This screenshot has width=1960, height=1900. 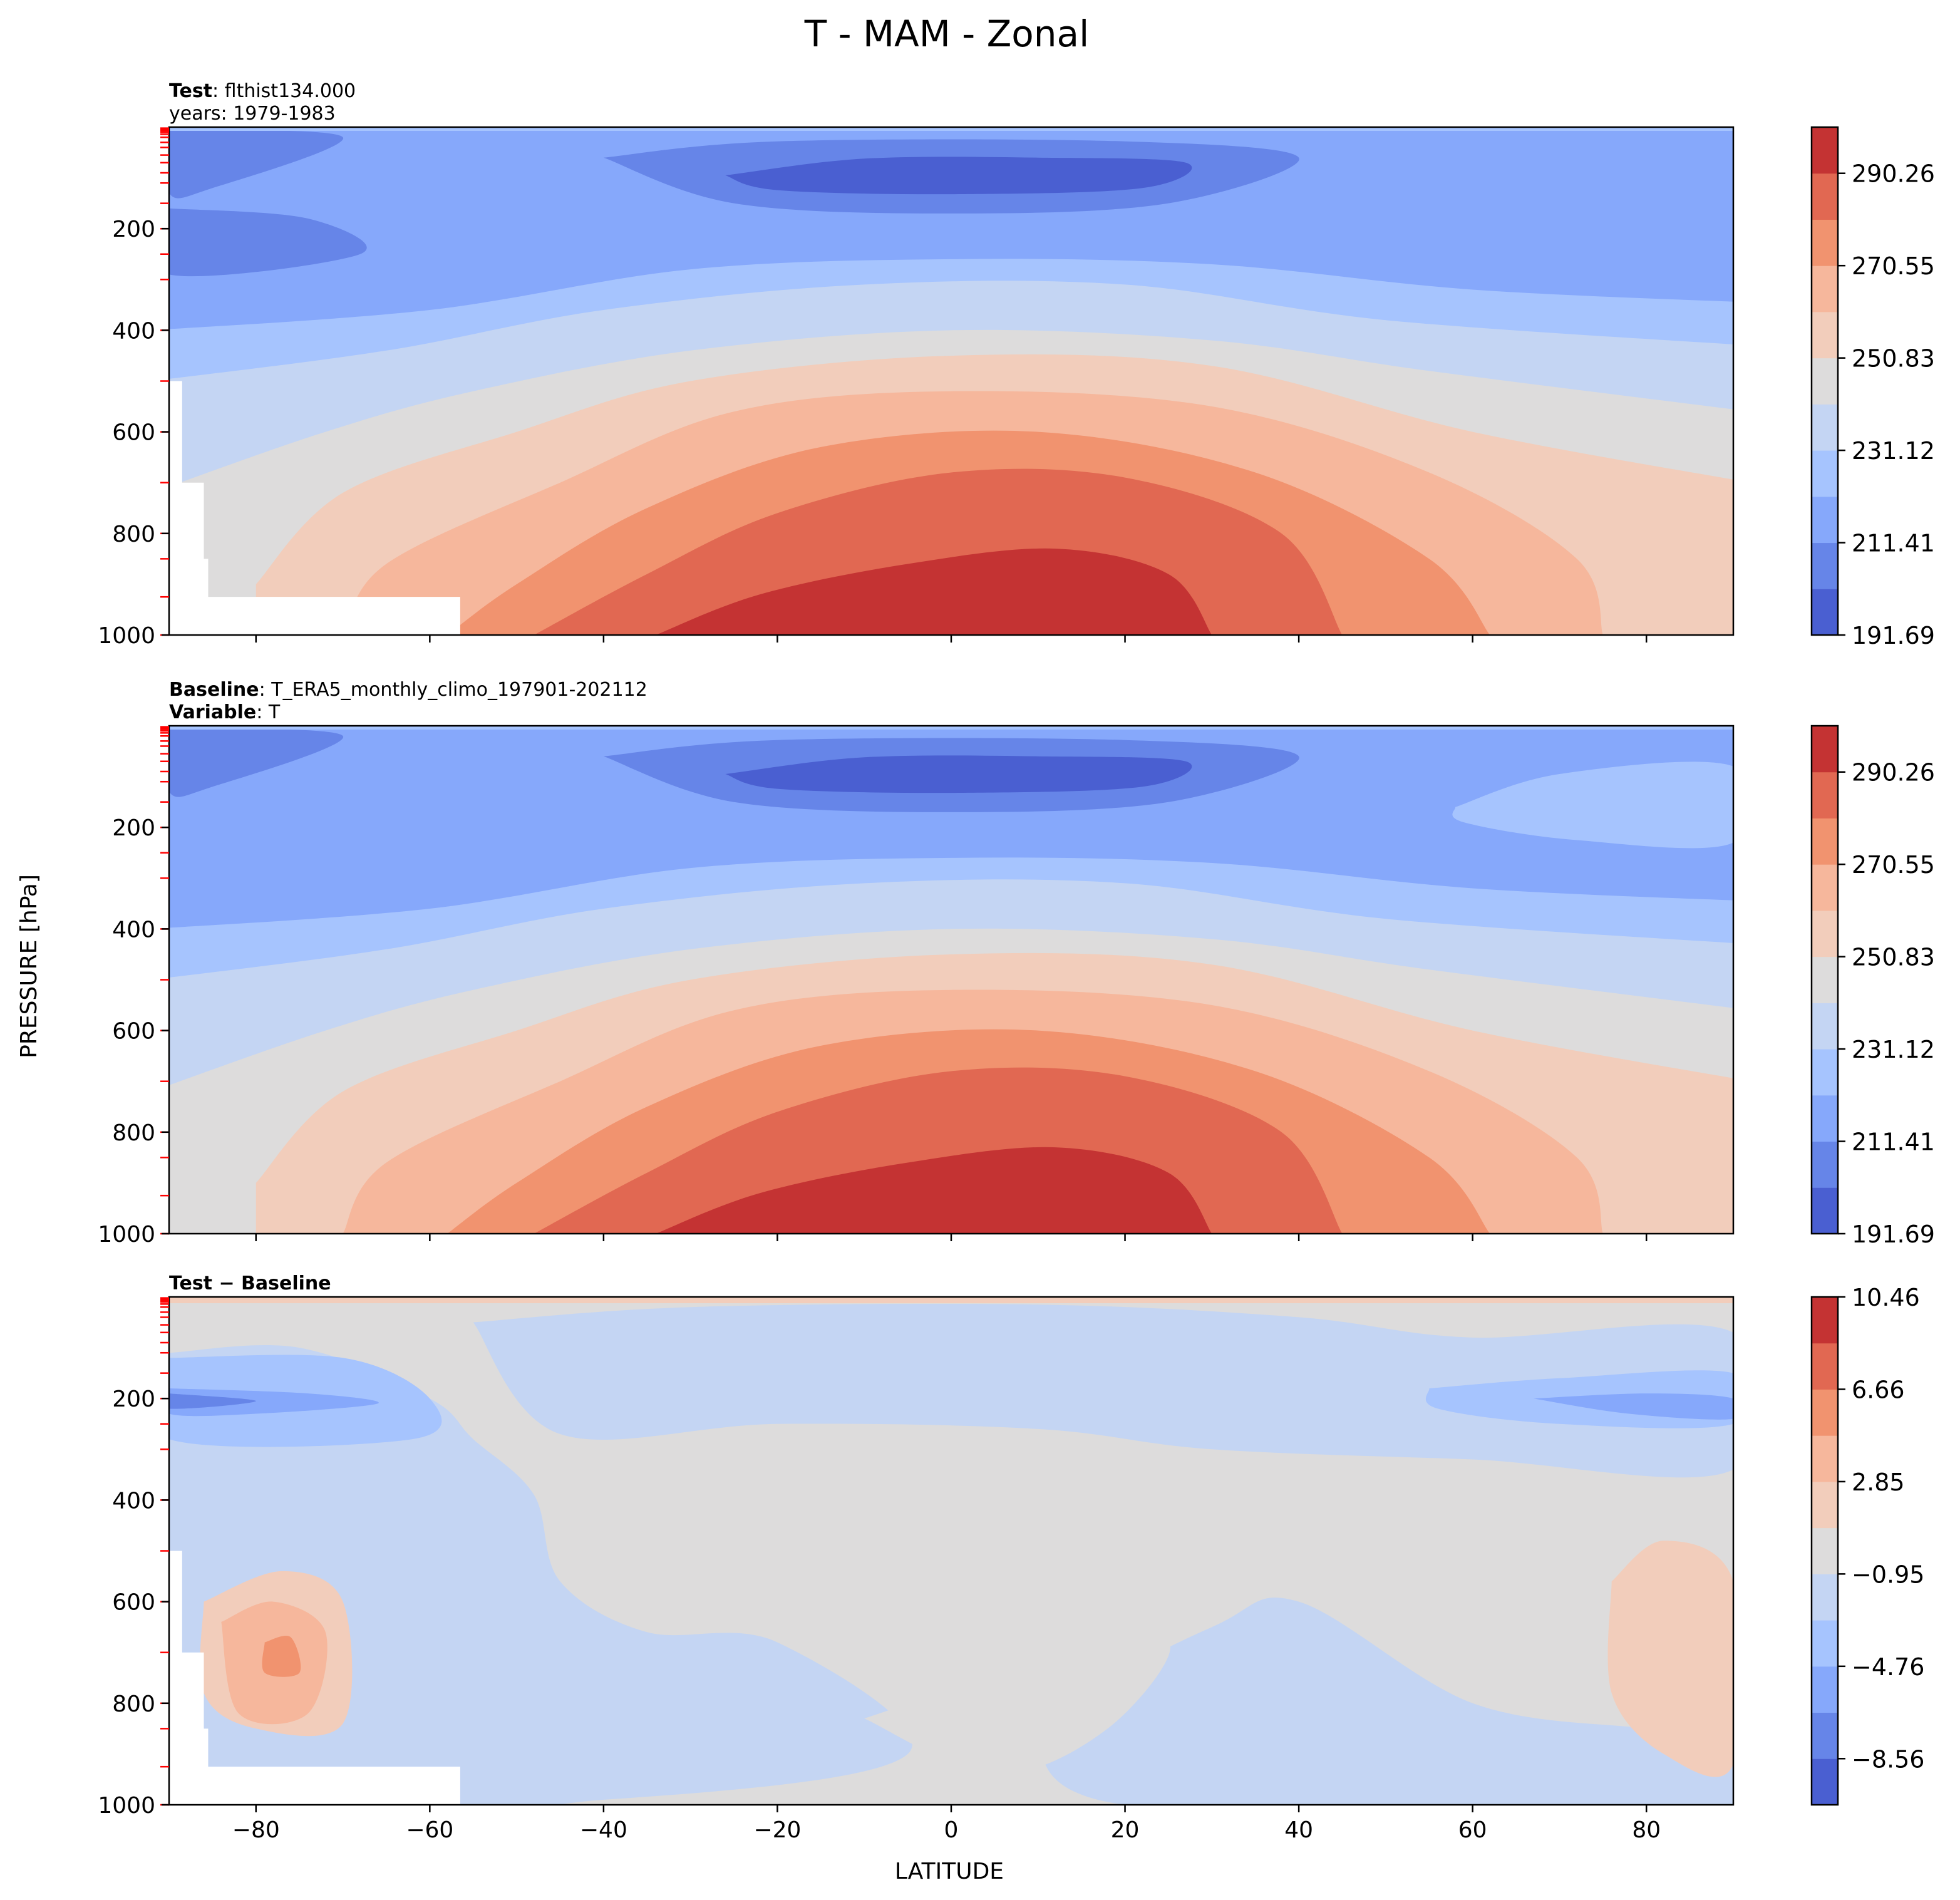 What do you see at coordinates (1385, 1701) in the screenshot?
I see `negative-region-nh-low` at bounding box center [1385, 1701].